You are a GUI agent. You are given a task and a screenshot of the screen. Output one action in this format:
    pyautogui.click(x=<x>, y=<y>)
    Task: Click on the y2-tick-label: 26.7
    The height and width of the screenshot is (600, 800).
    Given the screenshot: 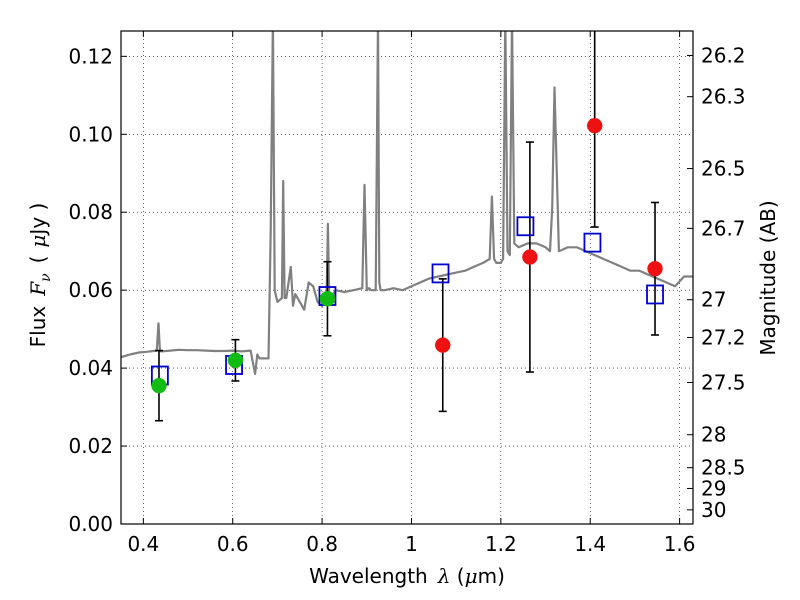 What is the action you would take?
    pyautogui.click(x=723, y=228)
    